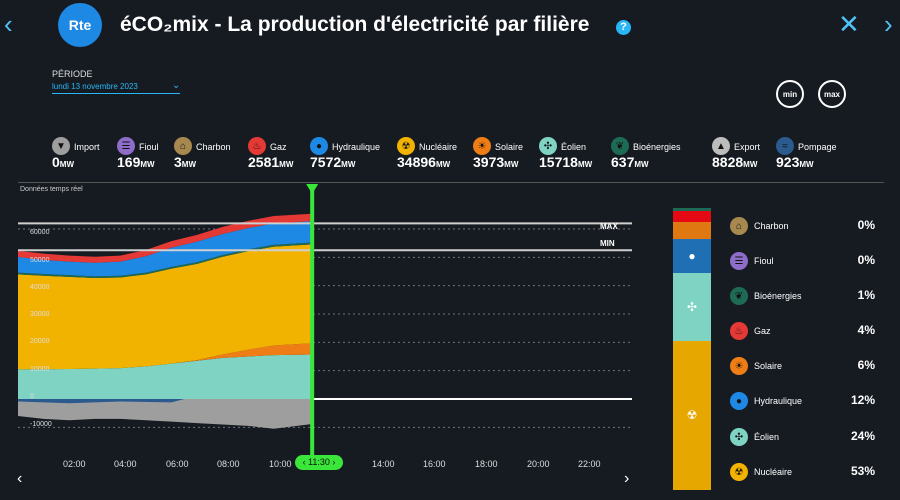 Image resolution: width=900 pixels, height=500 pixels. What do you see at coordinates (778, 401) in the screenshot?
I see `legend-name: Hydraulique` at bounding box center [778, 401].